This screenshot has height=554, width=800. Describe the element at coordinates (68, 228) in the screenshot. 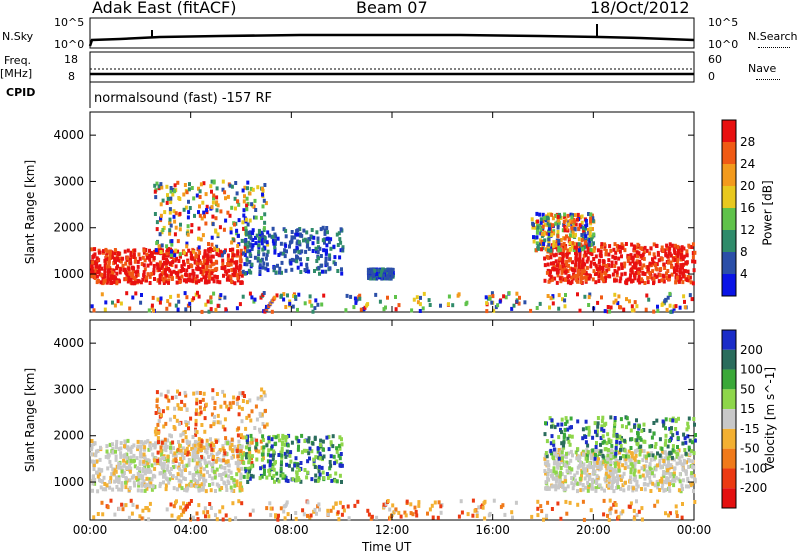

I see `ytick-label: 2000` at that location.